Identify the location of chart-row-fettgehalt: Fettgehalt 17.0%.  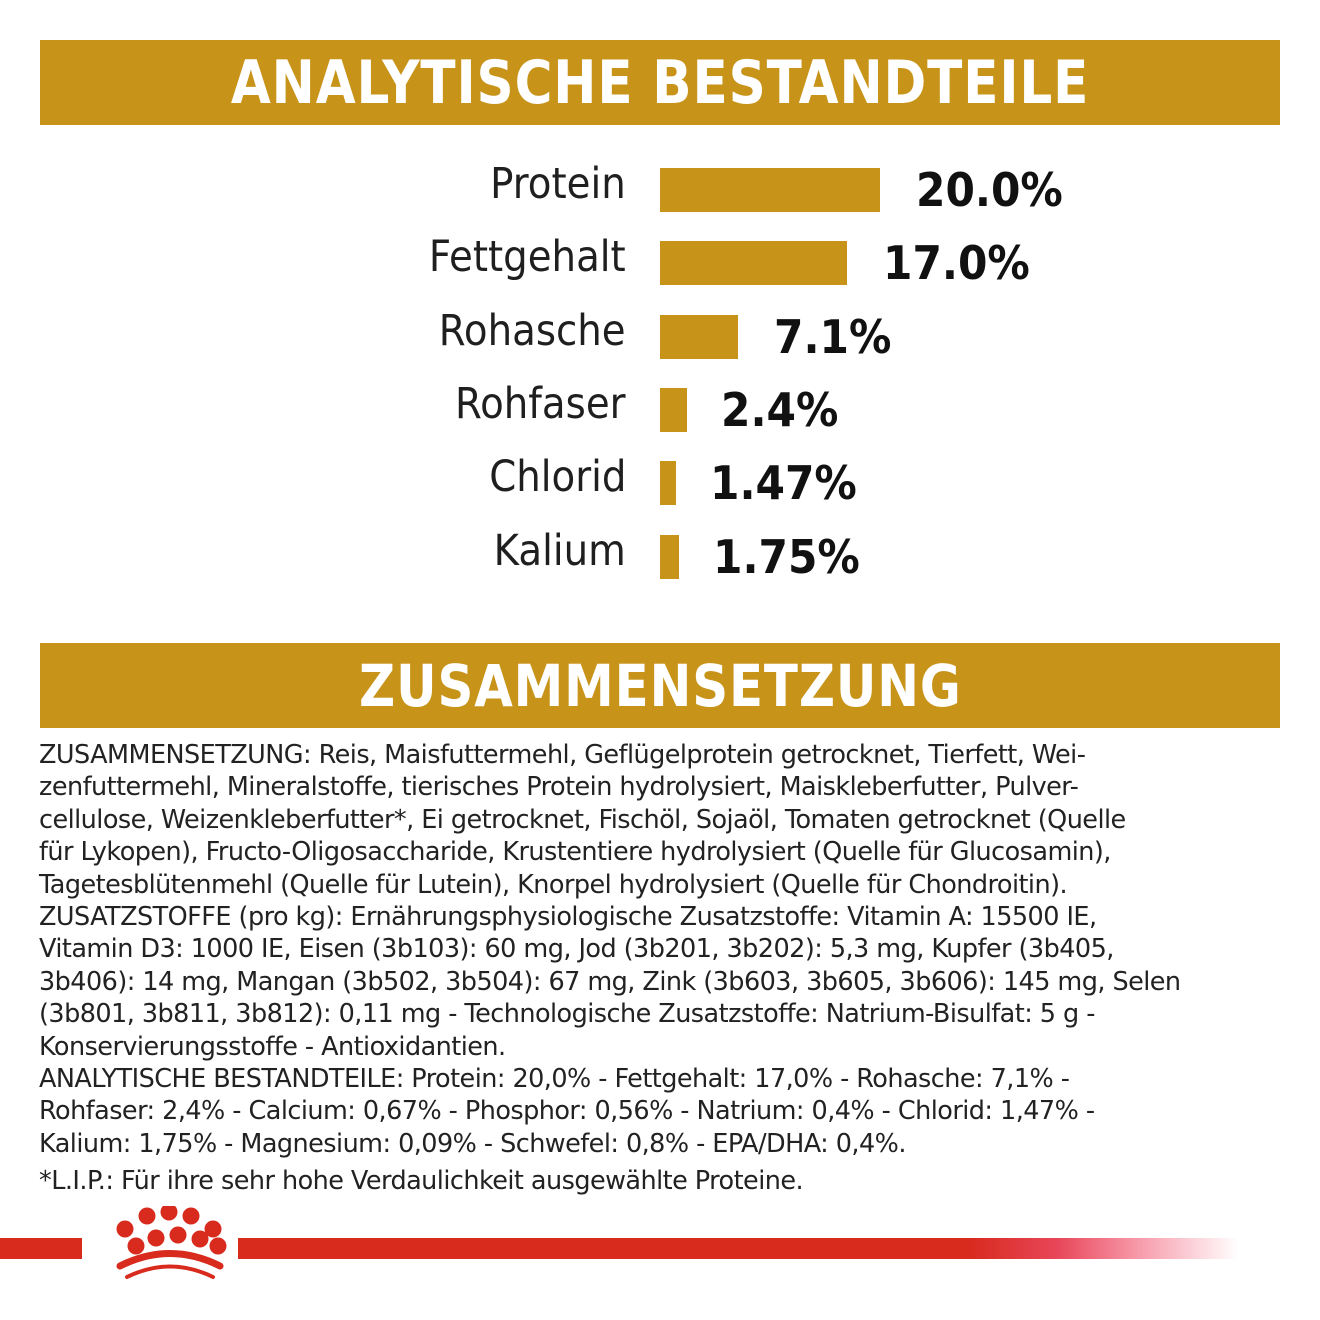
(660, 261).